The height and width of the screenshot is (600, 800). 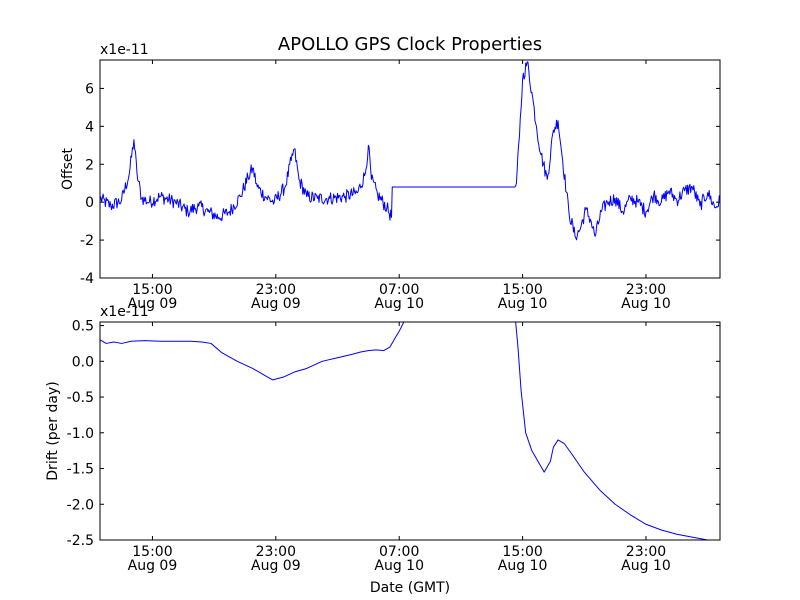 I want to click on offset-y-tick-label: 4, so click(x=89, y=127).